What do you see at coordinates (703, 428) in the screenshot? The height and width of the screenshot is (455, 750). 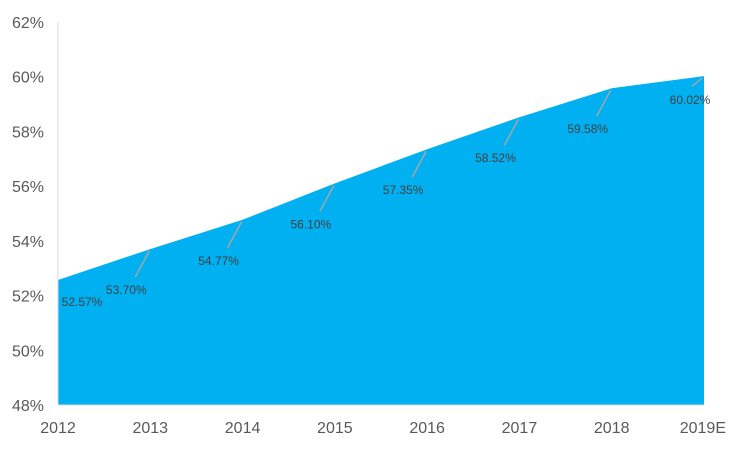 I see `x-tick-label: 2019E` at bounding box center [703, 428].